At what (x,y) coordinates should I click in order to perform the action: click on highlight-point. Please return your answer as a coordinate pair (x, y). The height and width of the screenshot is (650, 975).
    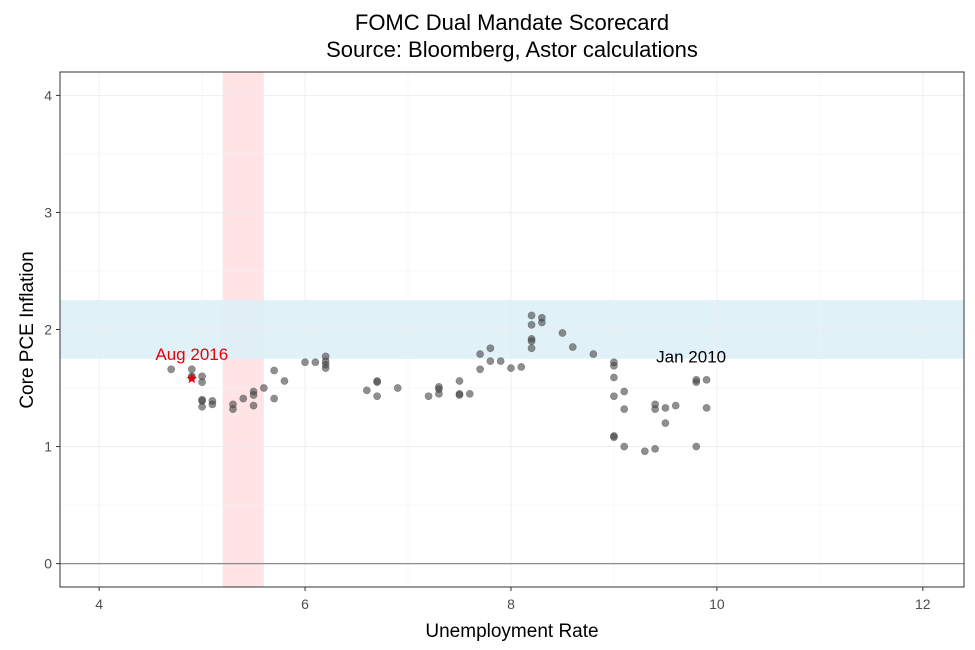
    Looking at the image, I should click on (192, 378).